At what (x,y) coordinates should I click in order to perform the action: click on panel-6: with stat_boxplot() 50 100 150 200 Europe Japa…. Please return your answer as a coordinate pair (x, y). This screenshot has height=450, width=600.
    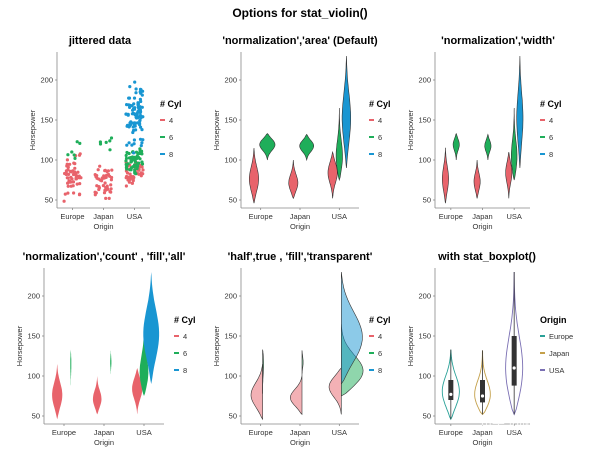
    Looking at the image, I should click on (489, 349).